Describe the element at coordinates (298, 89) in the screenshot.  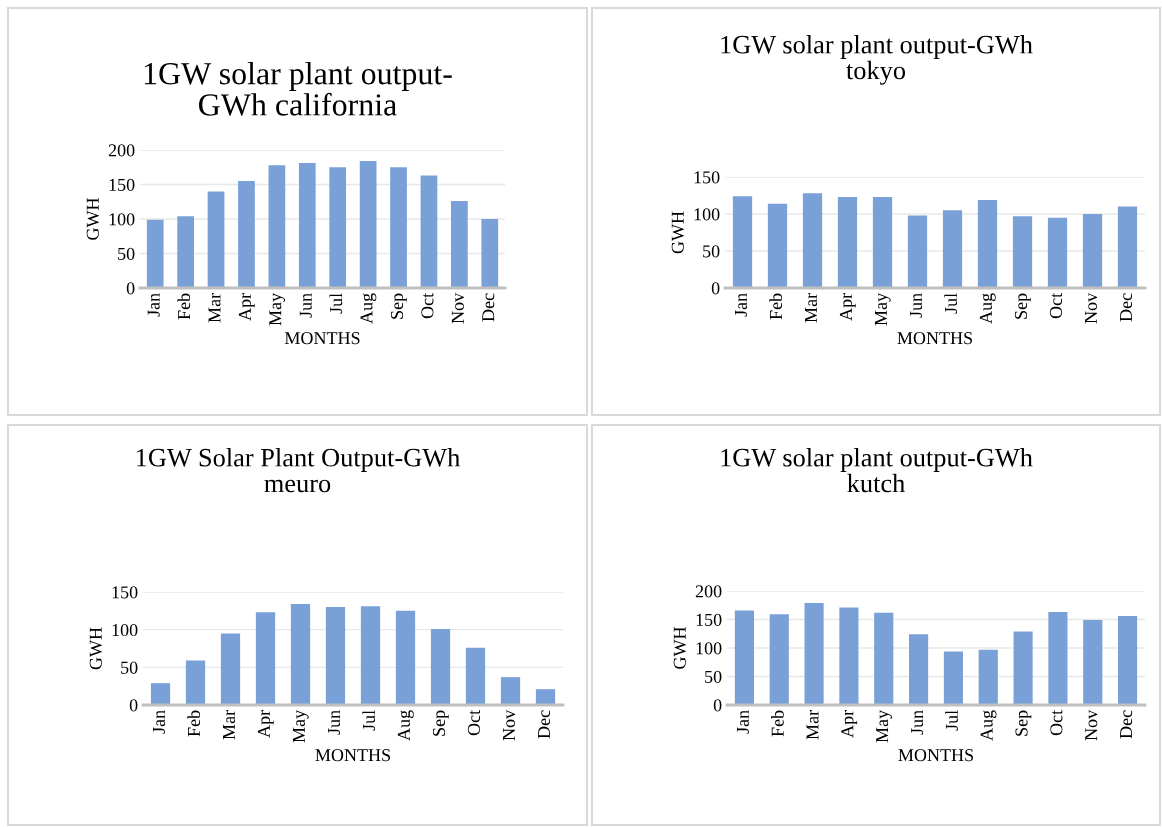
I see `chart-title: 1GW solar plant output- GWh california` at that location.